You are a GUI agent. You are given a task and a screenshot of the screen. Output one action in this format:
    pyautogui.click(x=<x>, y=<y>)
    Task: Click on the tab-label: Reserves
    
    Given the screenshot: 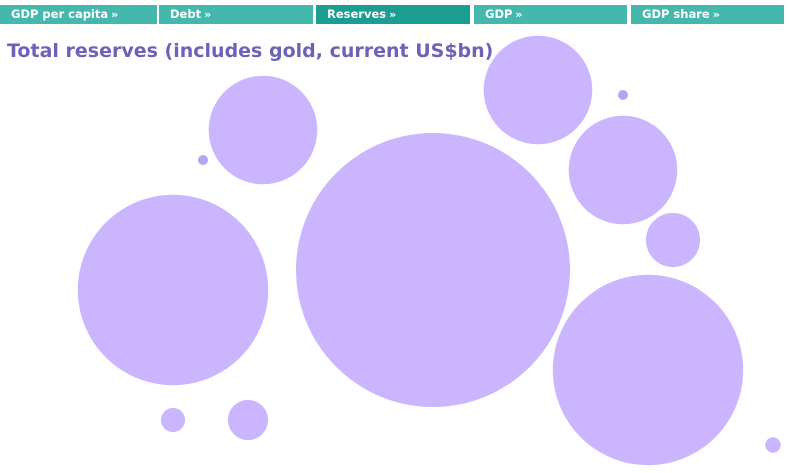 What is the action you would take?
    pyautogui.click(x=357, y=14)
    